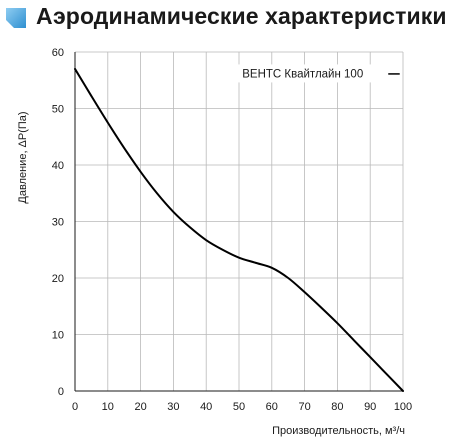 The image size is (453, 444). Describe the element at coordinates (173, 407) in the screenshot. I see `x-tick-label: 30` at that location.